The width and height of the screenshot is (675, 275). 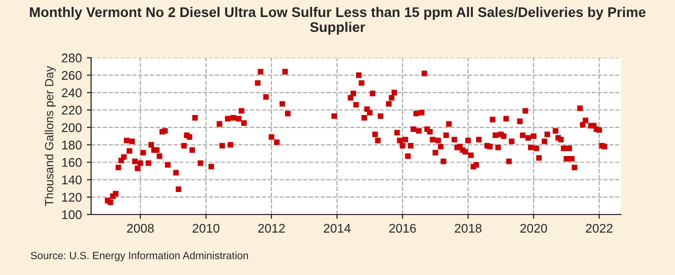 I want to click on y-tick-label: 220, so click(x=72, y=110).